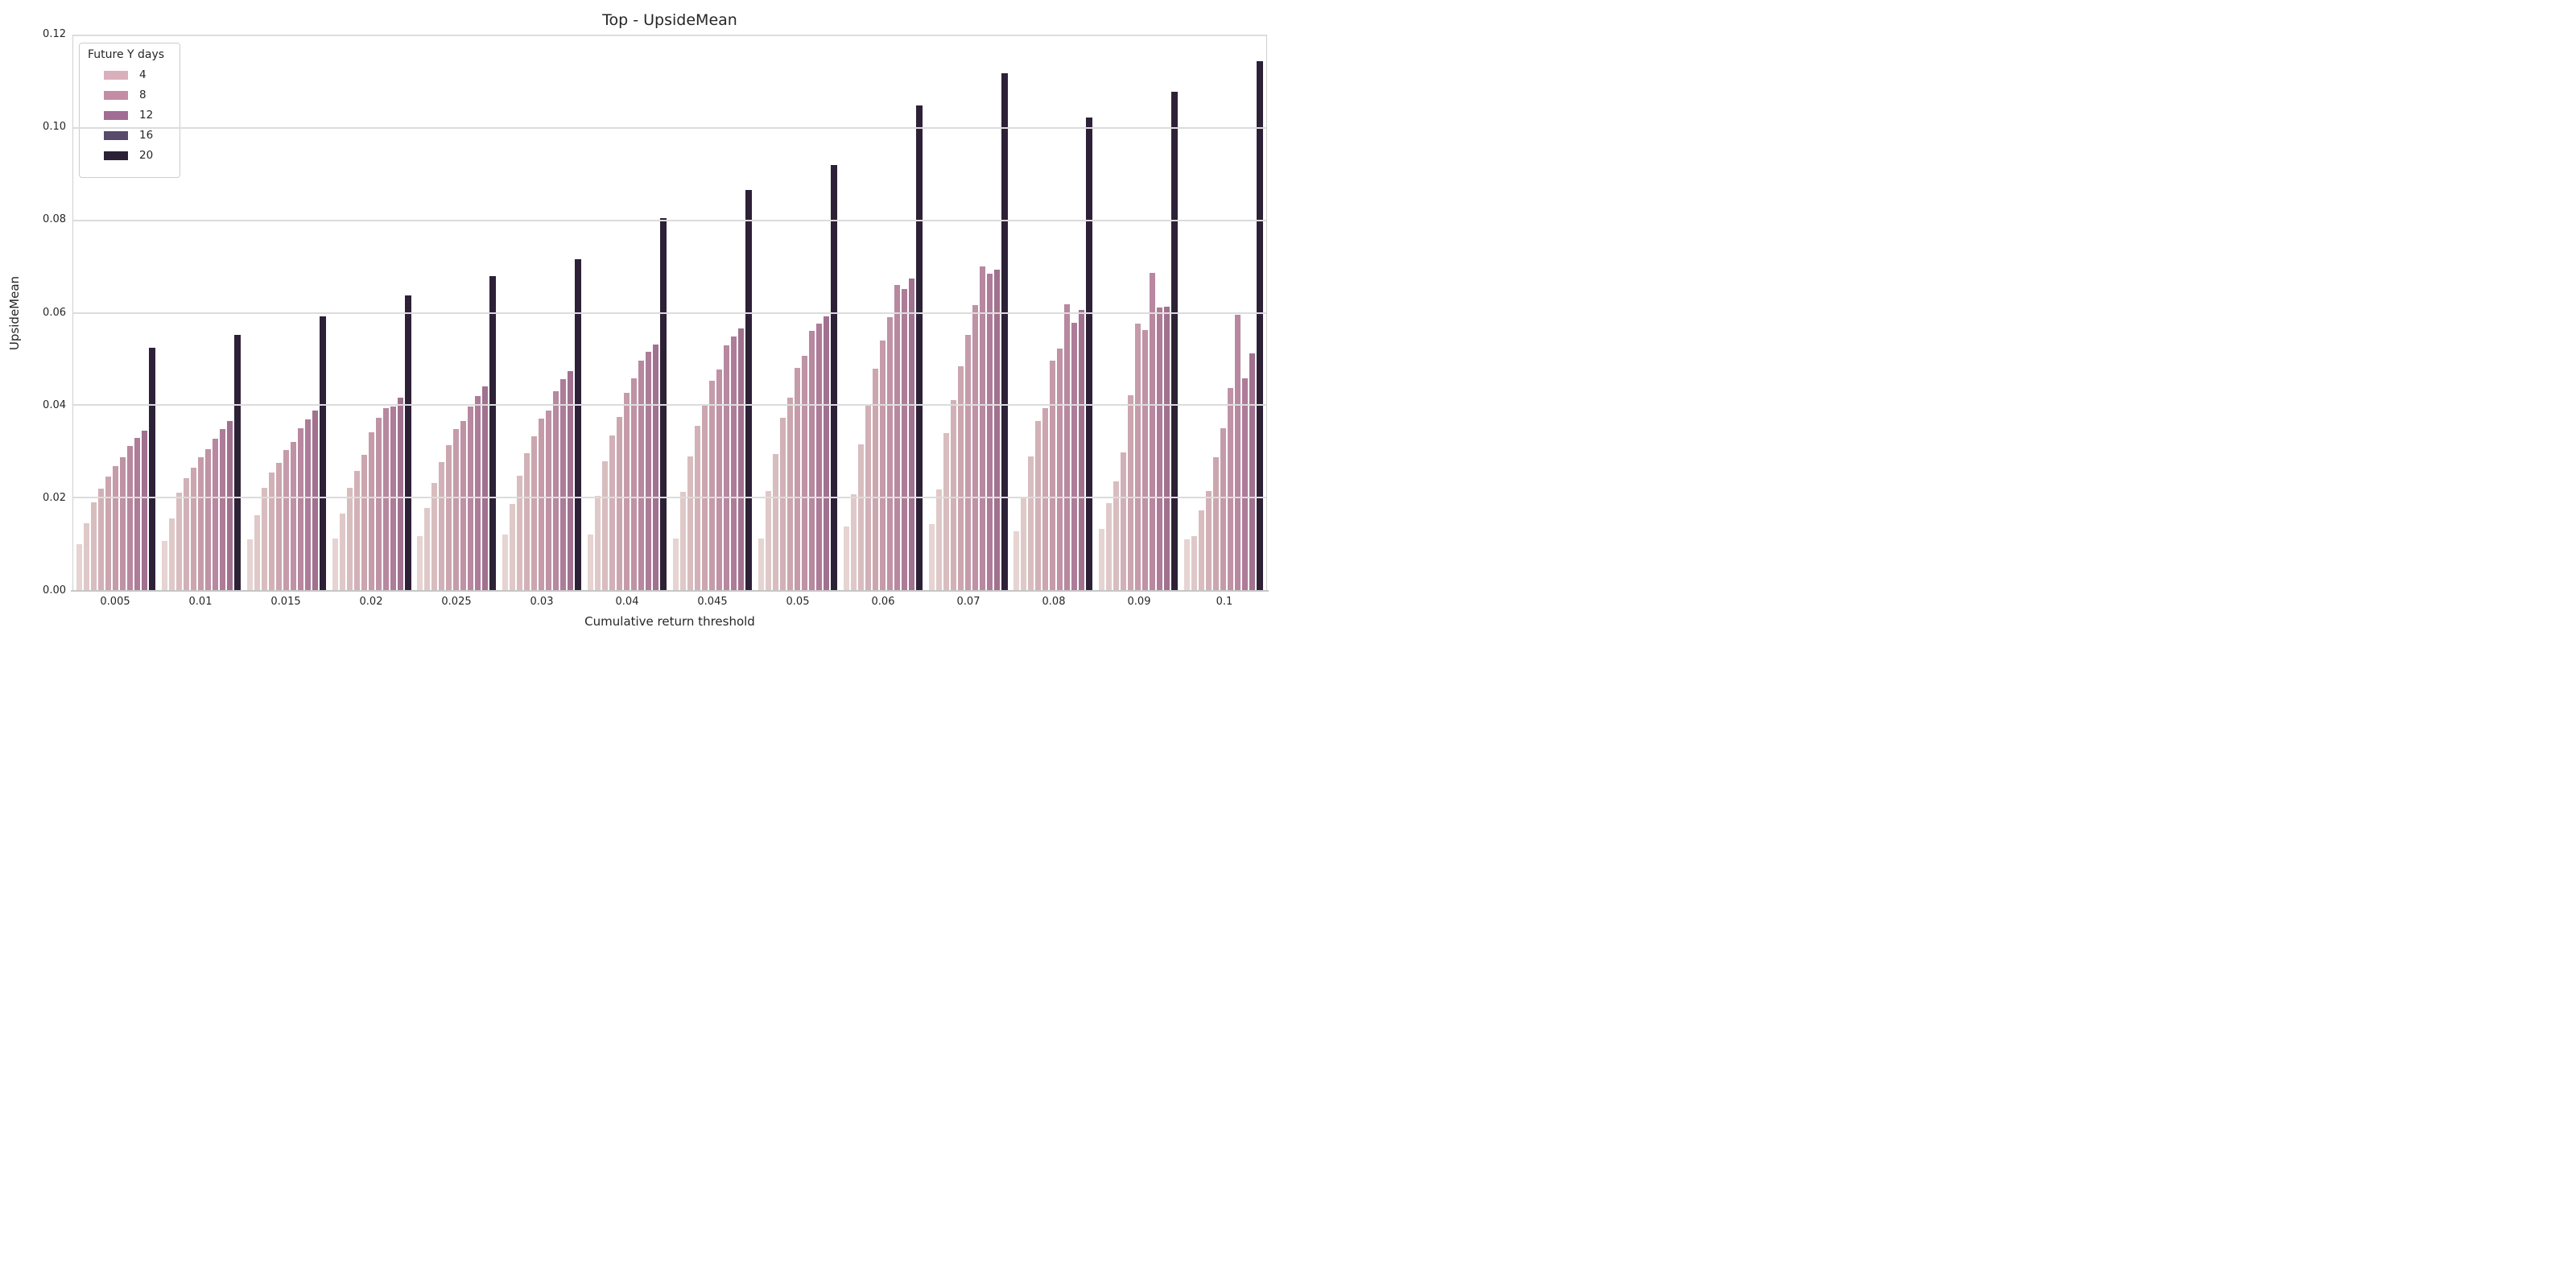 This screenshot has width=2576, height=1288. What do you see at coordinates (342, 552) in the screenshot?
I see `bar-0.02-day2` at bounding box center [342, 552].